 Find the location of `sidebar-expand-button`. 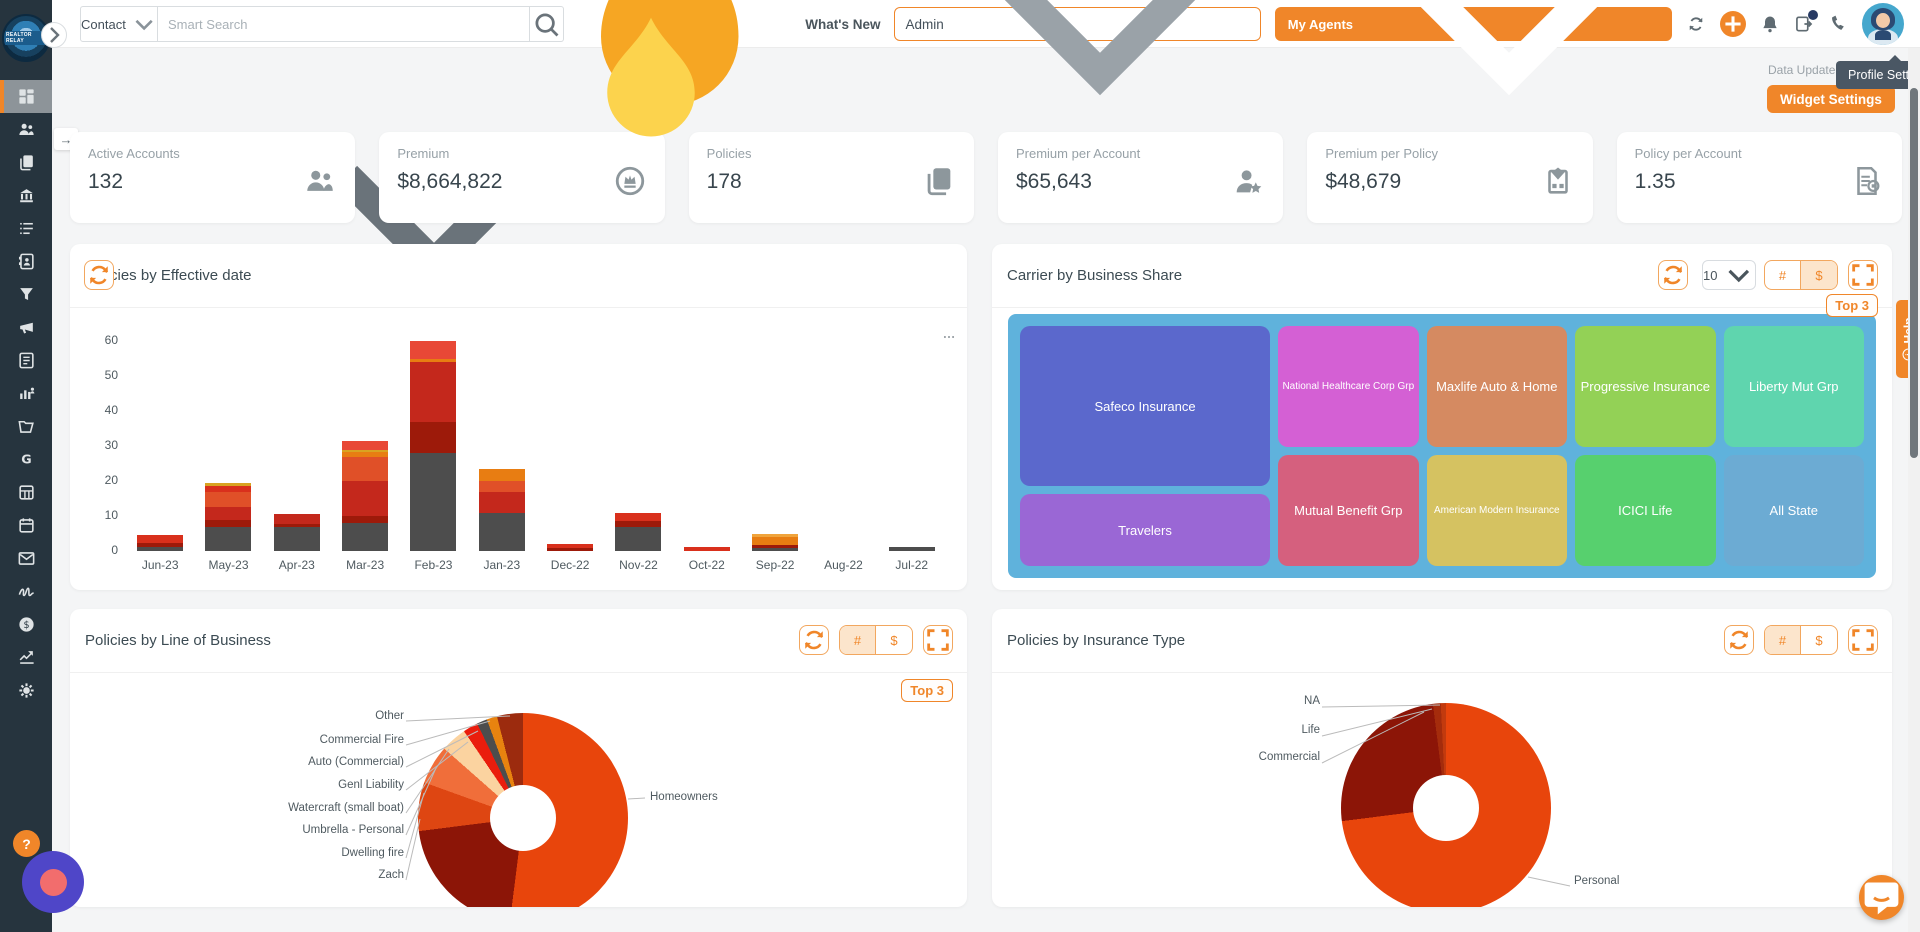

sidebar-expand-button is located at coordinates (54, 35).